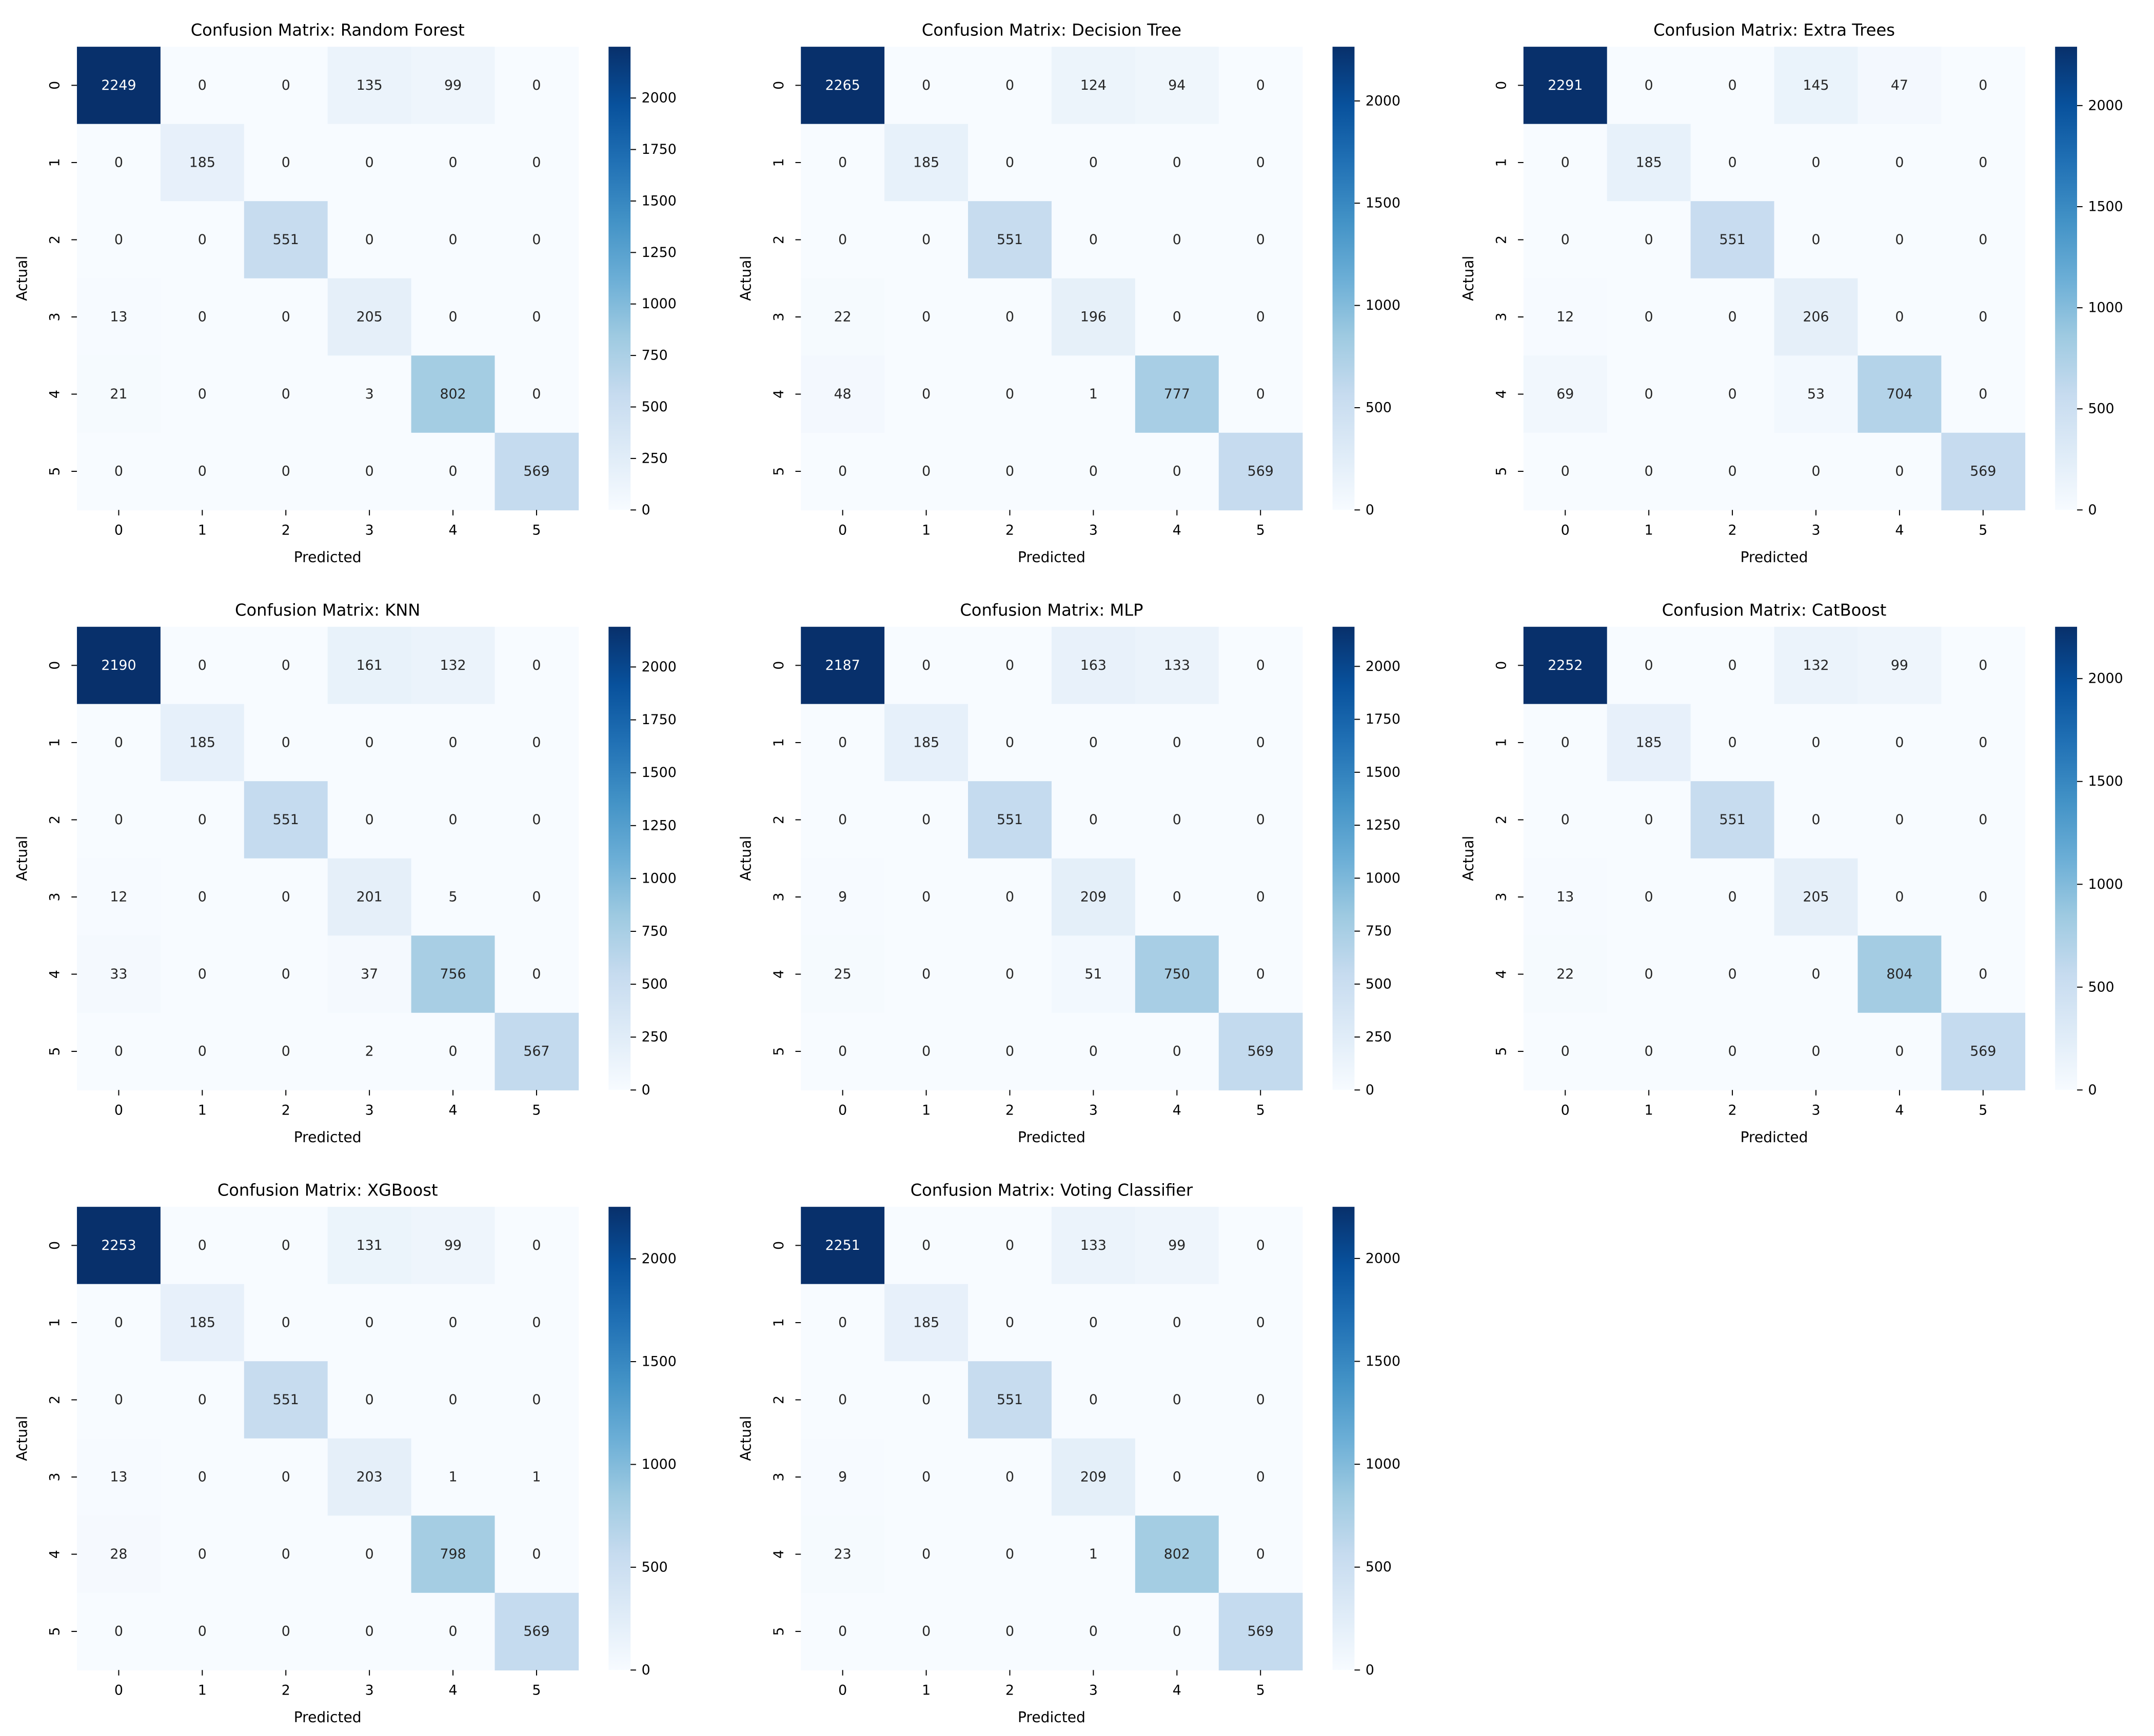 The height and width of the screenshot is (1736, 2154). Describe the element at coordinates (119, 394) in the screenshot. I see `cell-value-label: 21` at that location.